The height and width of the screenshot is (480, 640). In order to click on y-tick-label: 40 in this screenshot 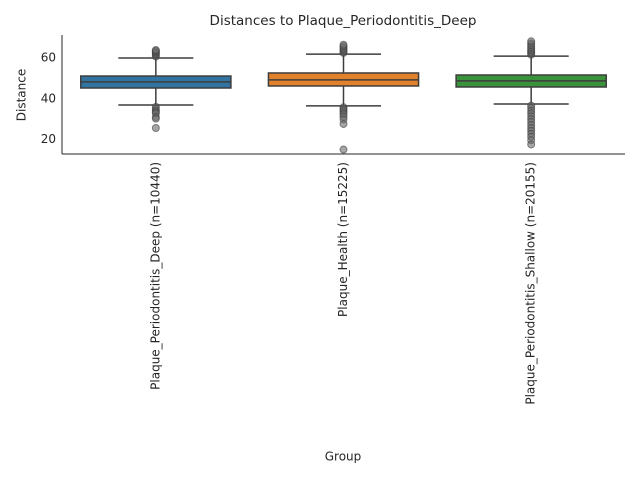, I will do `click(48, 98)`.